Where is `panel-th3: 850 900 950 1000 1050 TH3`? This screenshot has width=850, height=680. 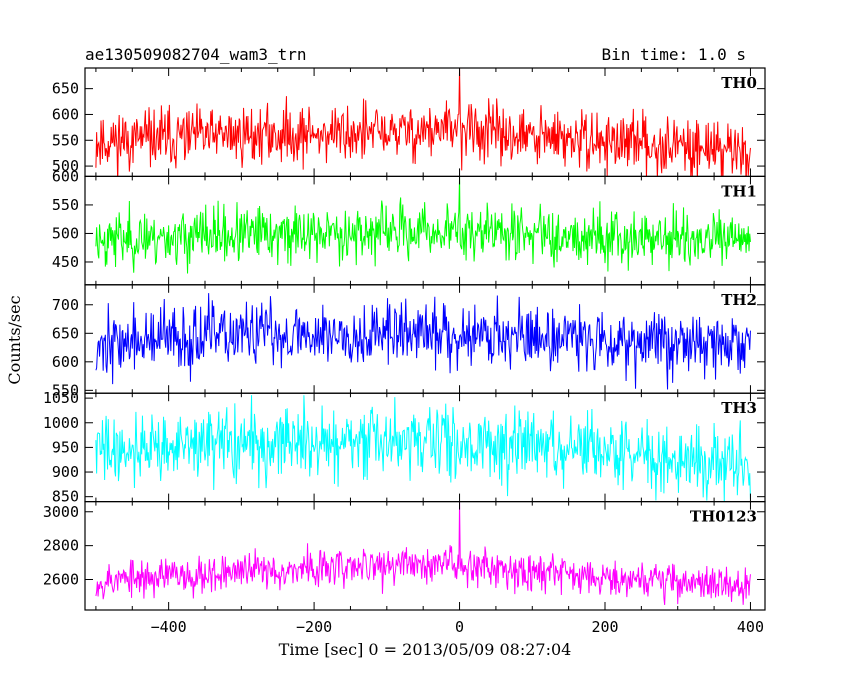
panel-th3: 850 900 950 1000 1050 TH3 is located at coordinates (404, 447).